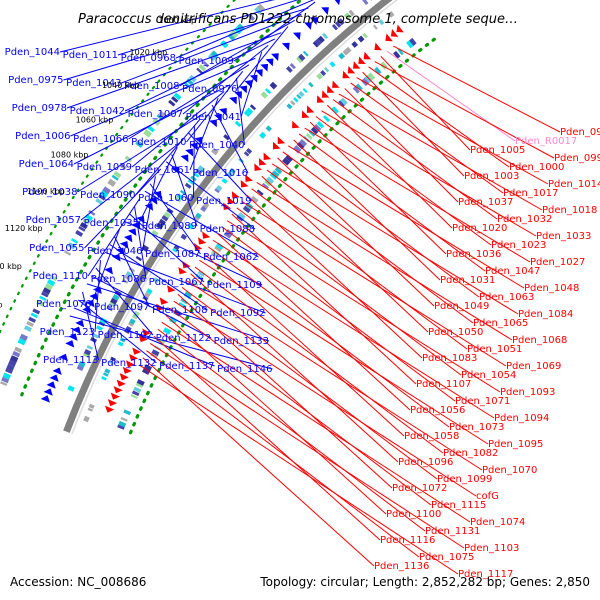  What do you see at coordinates (539, 340) in the screenshot?
I see `gene-label: Pden_1068` at bounding box center [539, 340].